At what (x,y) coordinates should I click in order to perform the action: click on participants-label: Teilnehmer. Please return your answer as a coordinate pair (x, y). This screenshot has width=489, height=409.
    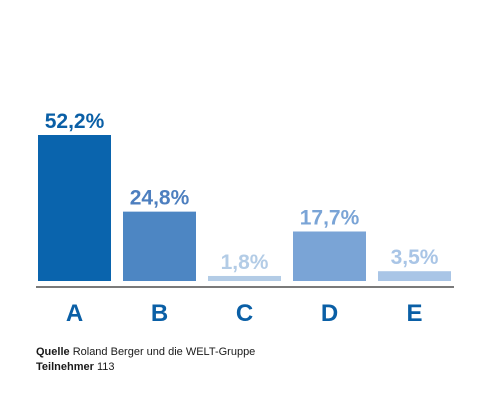
    Looking at the image, I should click on (65, 367).